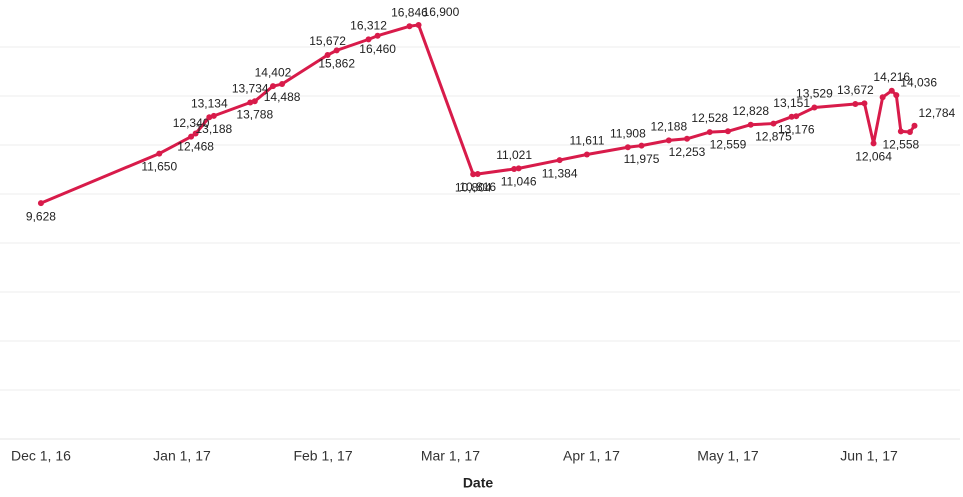  I want to click on data-label: 13,151, so click(791, 103).